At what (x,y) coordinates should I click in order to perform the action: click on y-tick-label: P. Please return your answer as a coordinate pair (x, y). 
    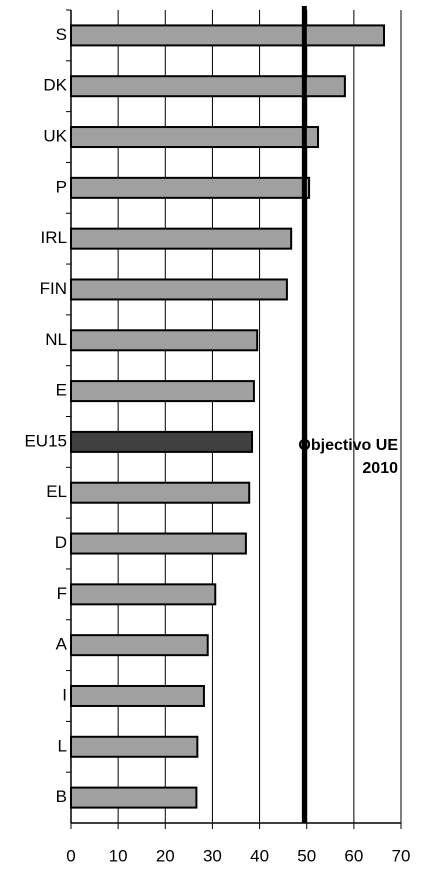
    Looking at the image, I should click on (61, 186).